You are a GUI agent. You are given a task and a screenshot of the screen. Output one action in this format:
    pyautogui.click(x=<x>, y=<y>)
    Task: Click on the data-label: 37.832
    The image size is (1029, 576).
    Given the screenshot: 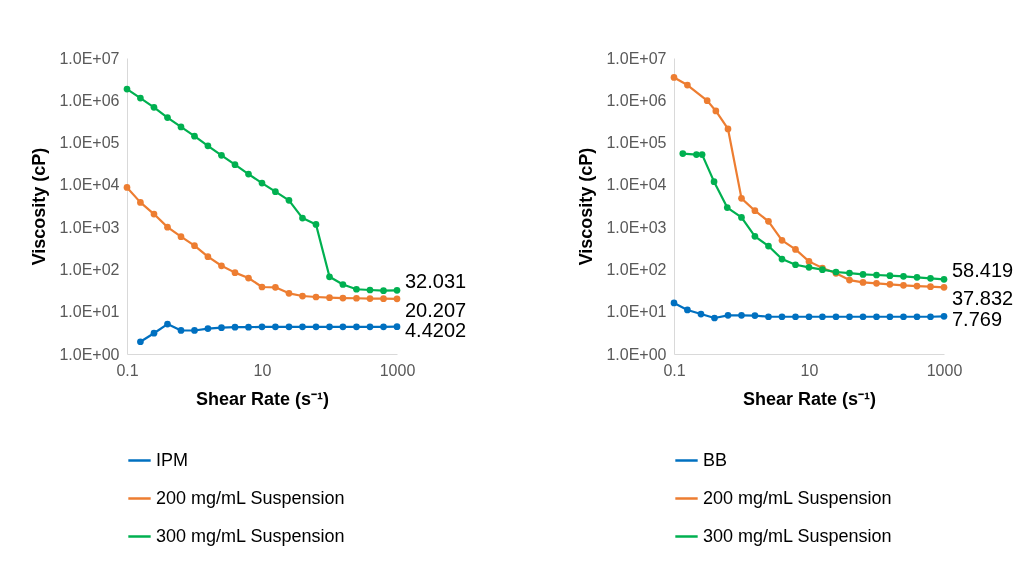 What is the action you would take?
    pyautogui.click(x=983, y=298)
    